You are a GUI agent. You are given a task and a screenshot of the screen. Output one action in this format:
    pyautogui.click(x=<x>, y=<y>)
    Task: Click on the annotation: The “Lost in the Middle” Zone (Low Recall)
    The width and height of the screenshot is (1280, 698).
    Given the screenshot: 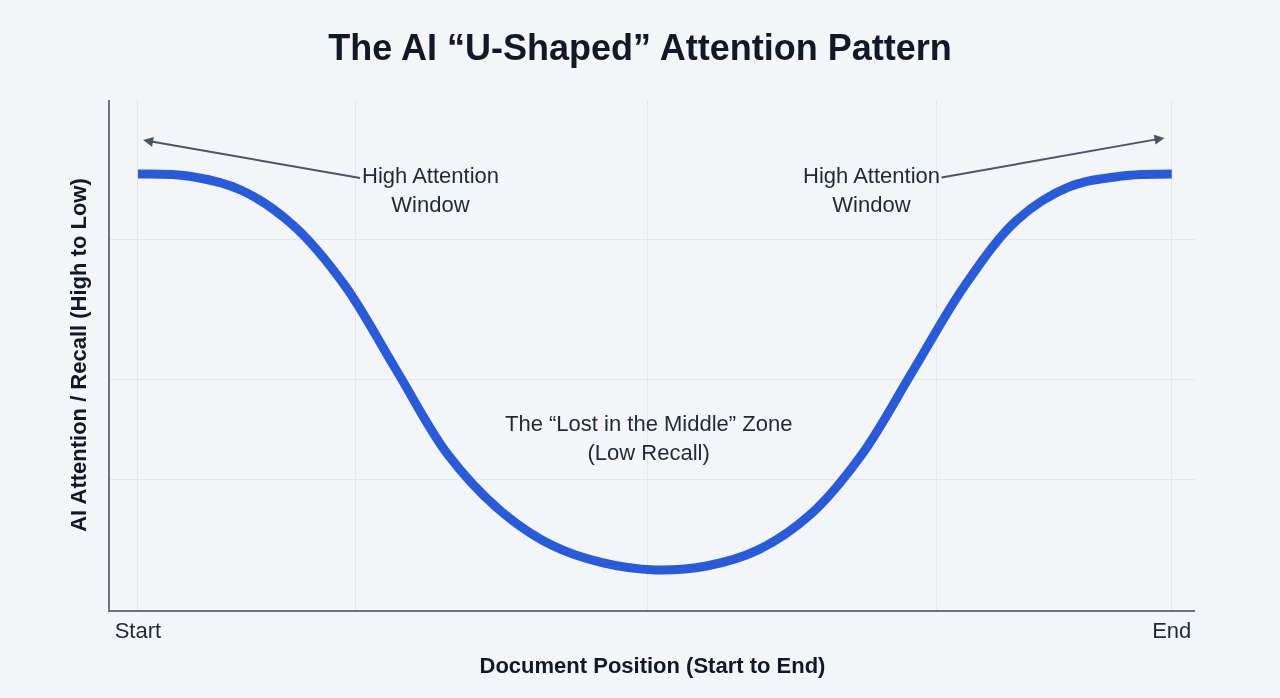 What is the action you would take?
    pyautogui.click(x=649, y=438)
    